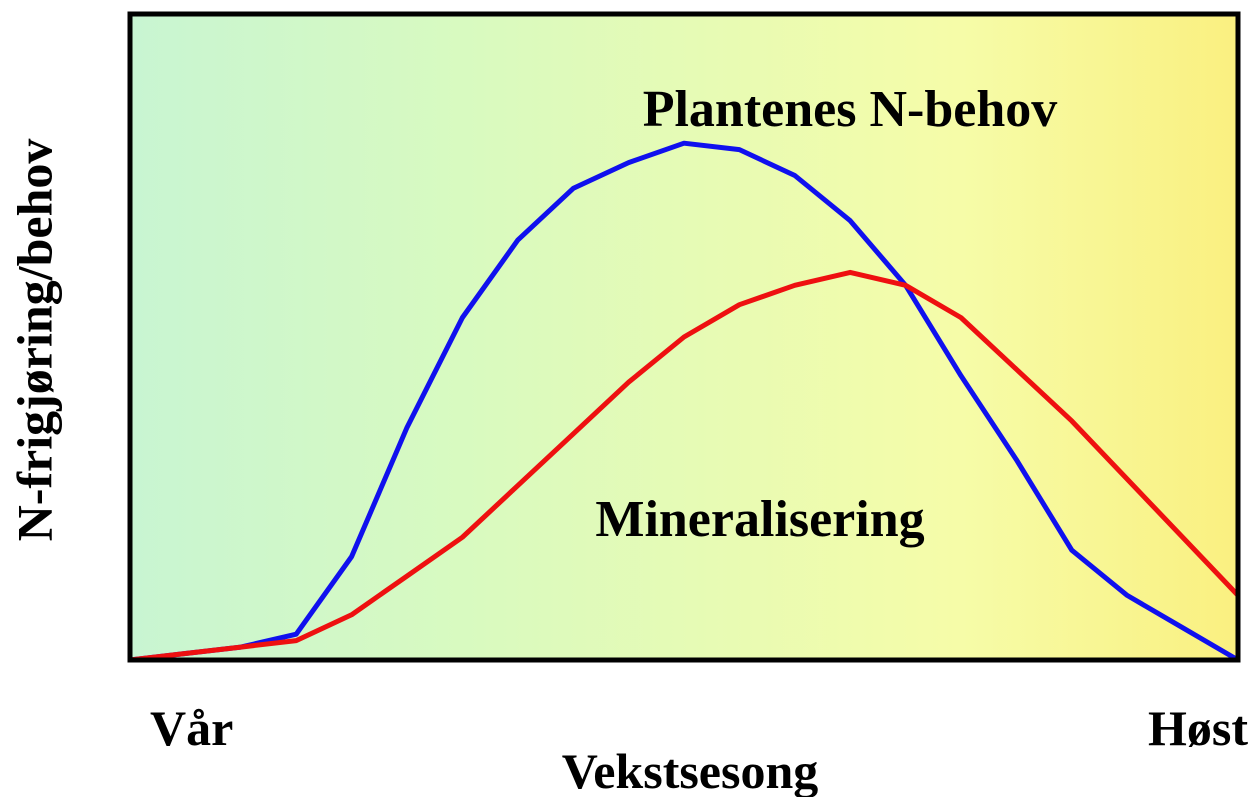 The width and height of the screenshot is (1254, 797). What do you see at coordinates (34, 340) in the screenshot?
I see `y-axis-label: N-frigjøring/behov` at bounding box center [34, 340].